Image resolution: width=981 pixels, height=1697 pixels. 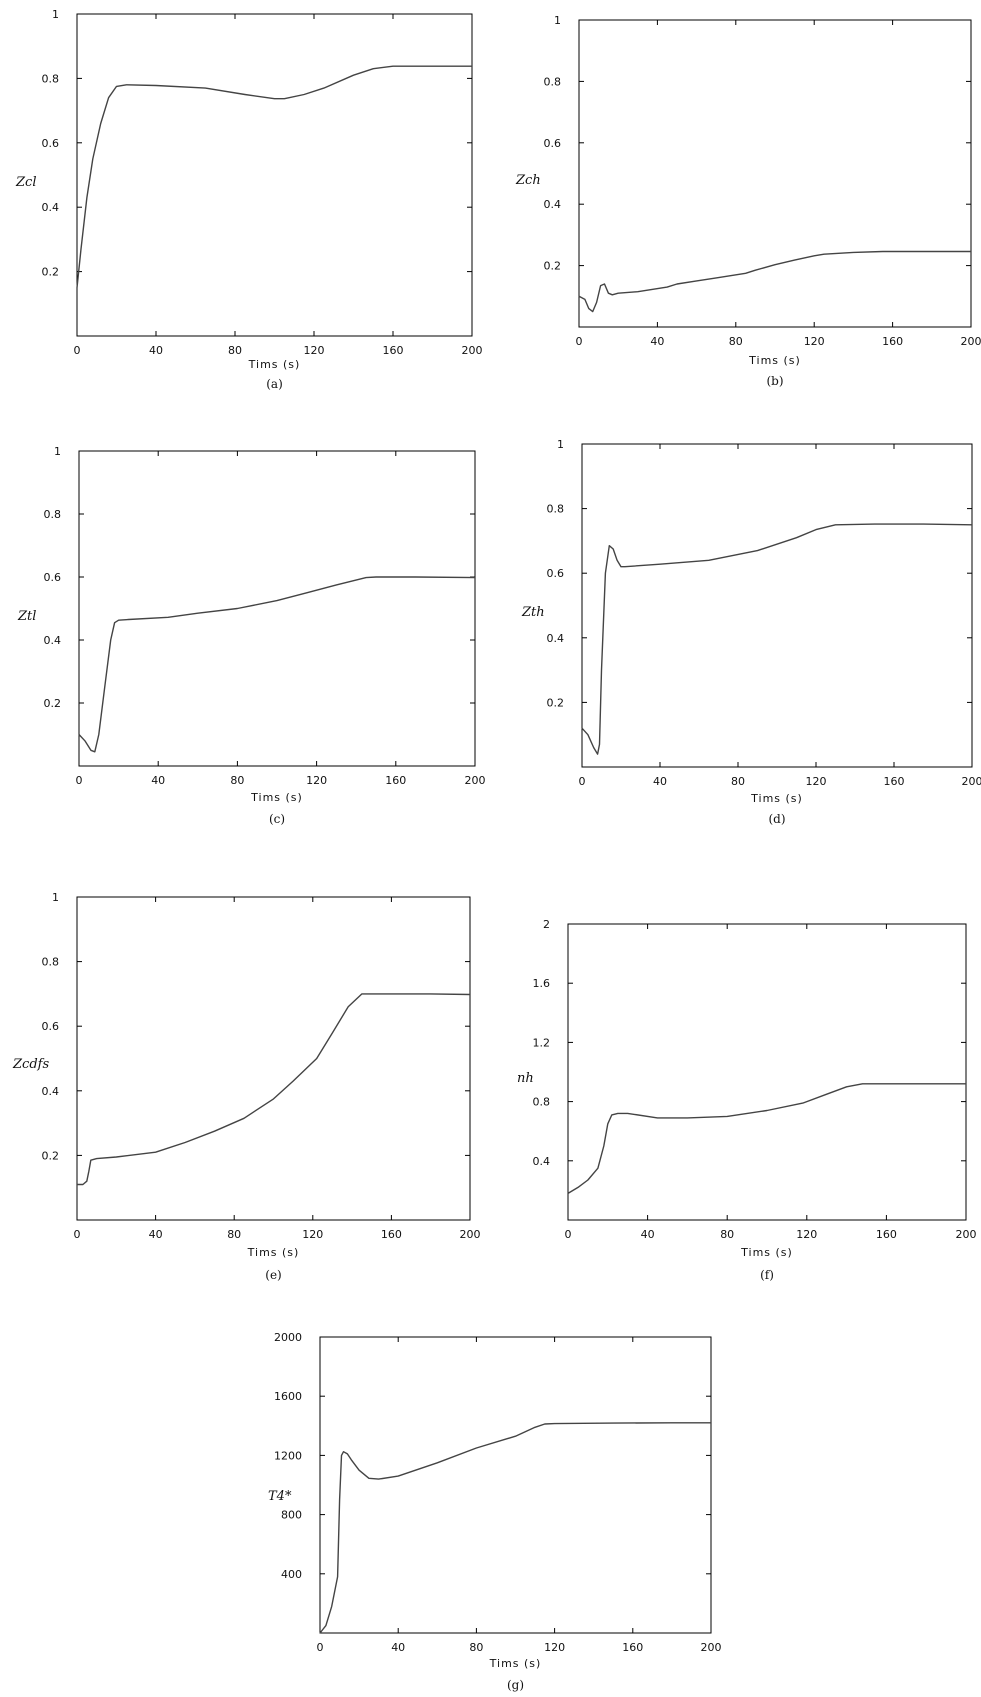 What do you see at coordinates (26, 616) in the screenshot?
I see `y-axis-label: Ztl` at bounding box center [26, 616].